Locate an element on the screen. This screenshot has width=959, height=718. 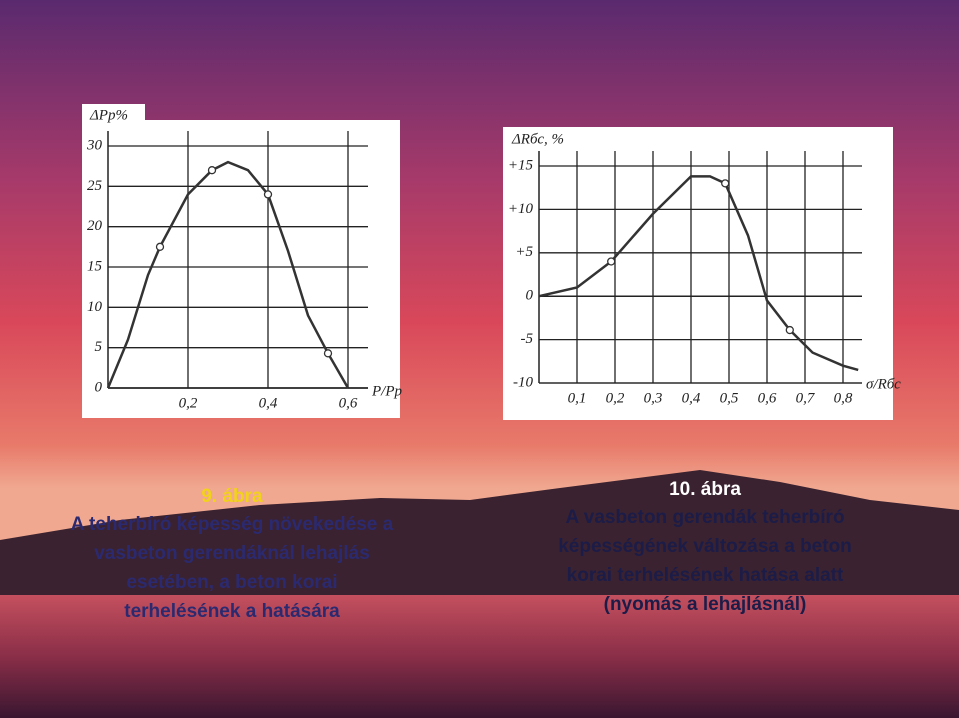
y-tick-label: -10 is located at coordinates (523, 382).